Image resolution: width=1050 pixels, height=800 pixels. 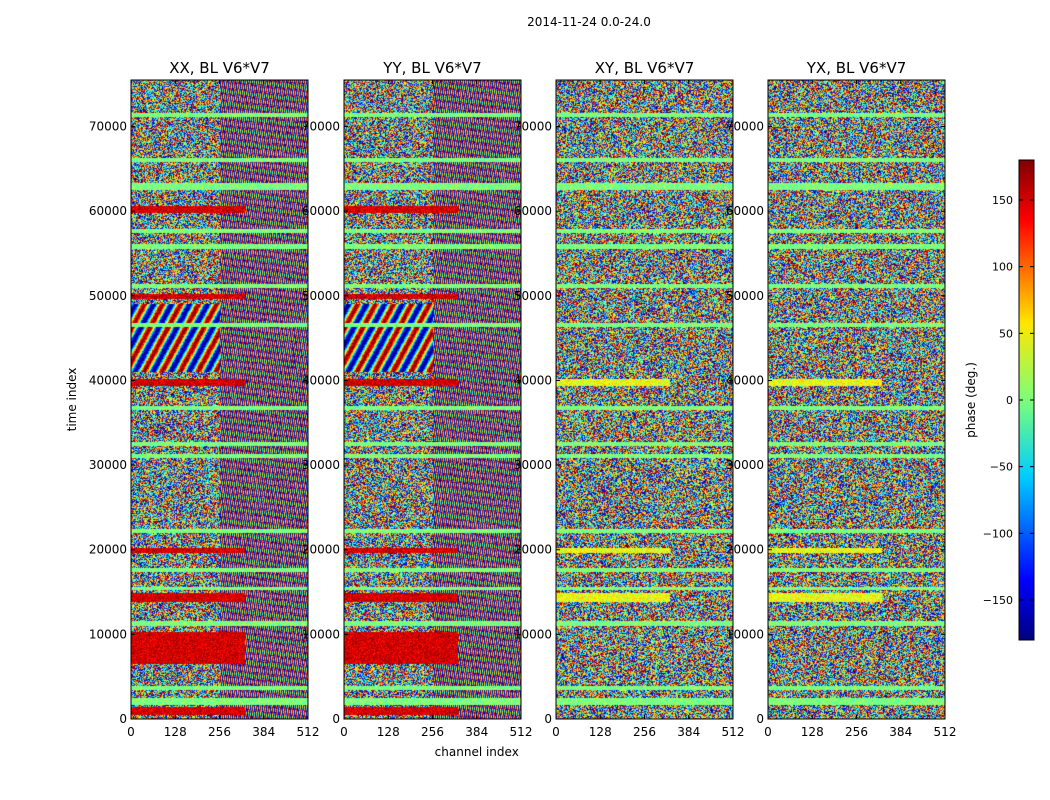 What do you see at coordinates (998, 533) in the screenshot?
I see `colorbar-tick-label: −100` at bounding box center [998, 533].